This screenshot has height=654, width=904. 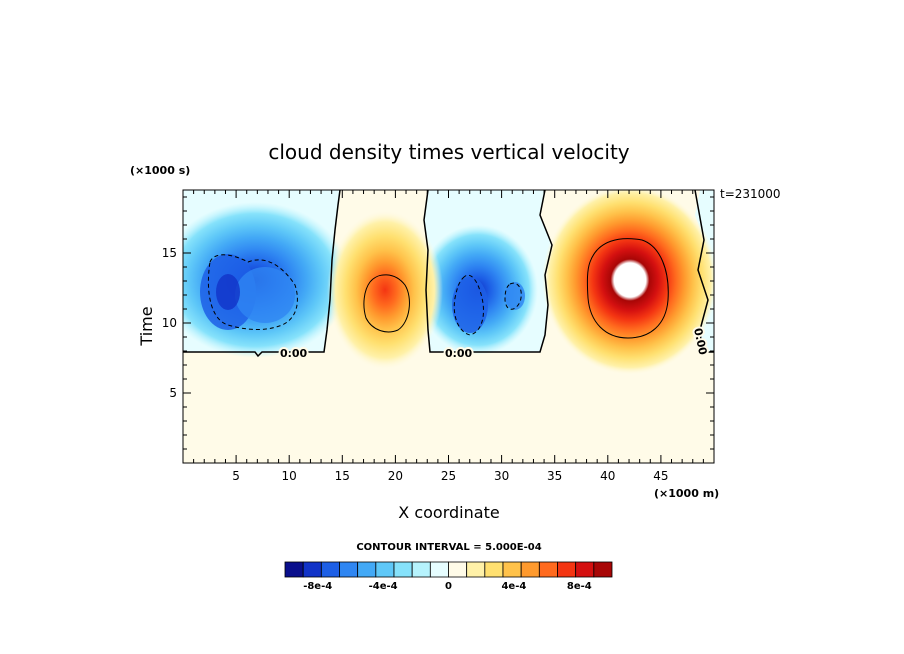 What do you see at coordinates (395, 476) in the screenshot?
I see `x-tick-label: 20` at bounding box center [395, 476].